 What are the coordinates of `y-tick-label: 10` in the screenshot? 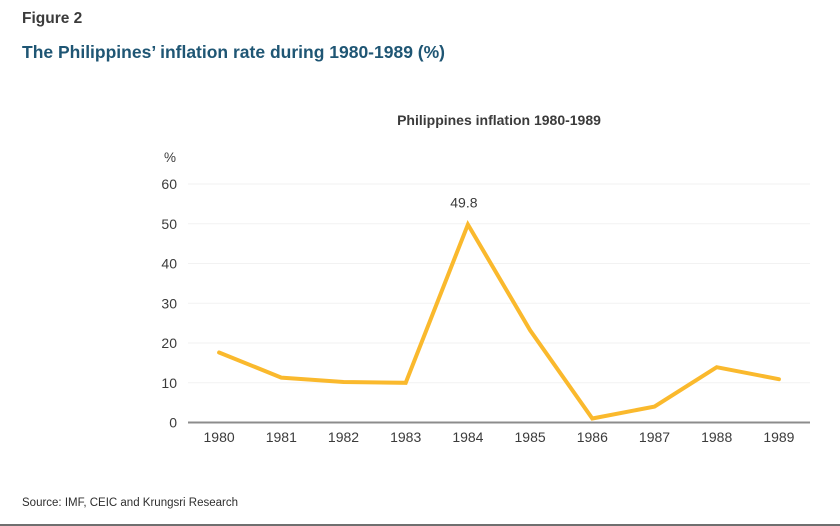 It's located at (169, 383).